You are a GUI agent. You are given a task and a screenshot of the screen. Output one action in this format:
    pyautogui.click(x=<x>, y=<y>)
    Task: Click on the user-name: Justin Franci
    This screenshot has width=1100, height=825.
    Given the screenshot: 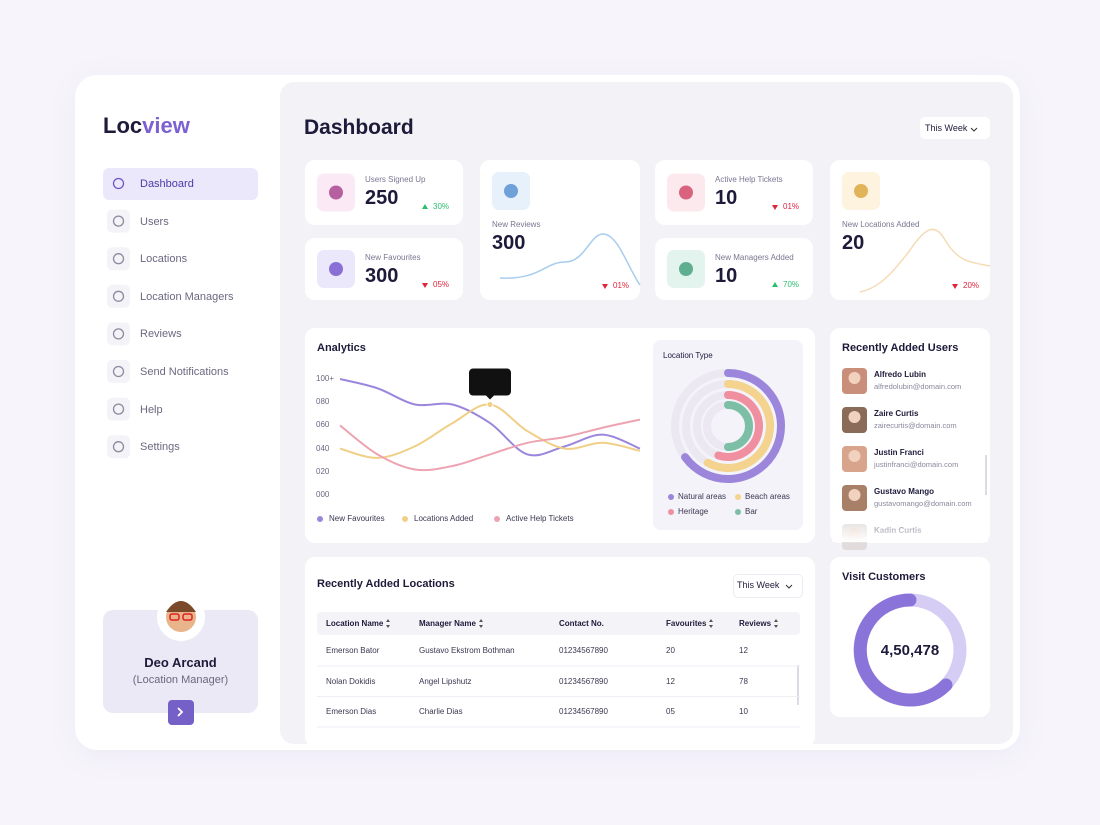 What is the action you would take?
    pyautogui.click(x=899, y=452)
    